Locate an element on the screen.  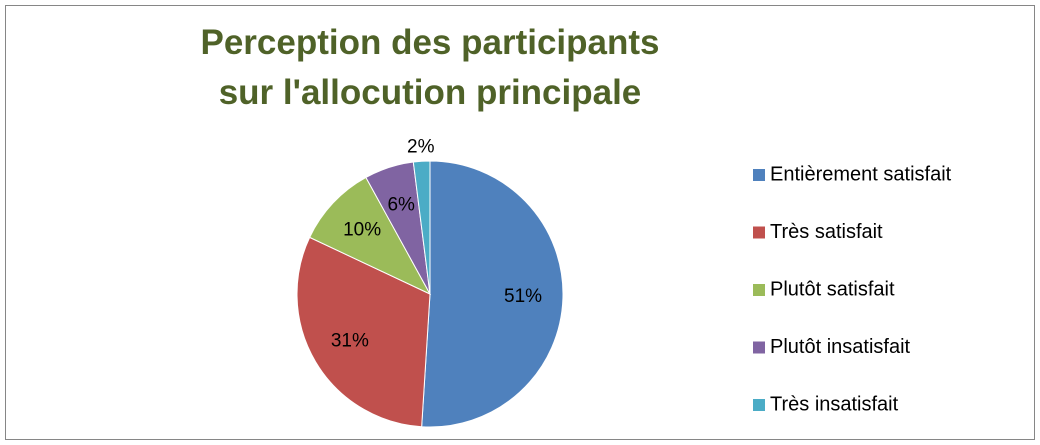
legend-label: Entièrement satisfait is located at coordinates (861, 174).